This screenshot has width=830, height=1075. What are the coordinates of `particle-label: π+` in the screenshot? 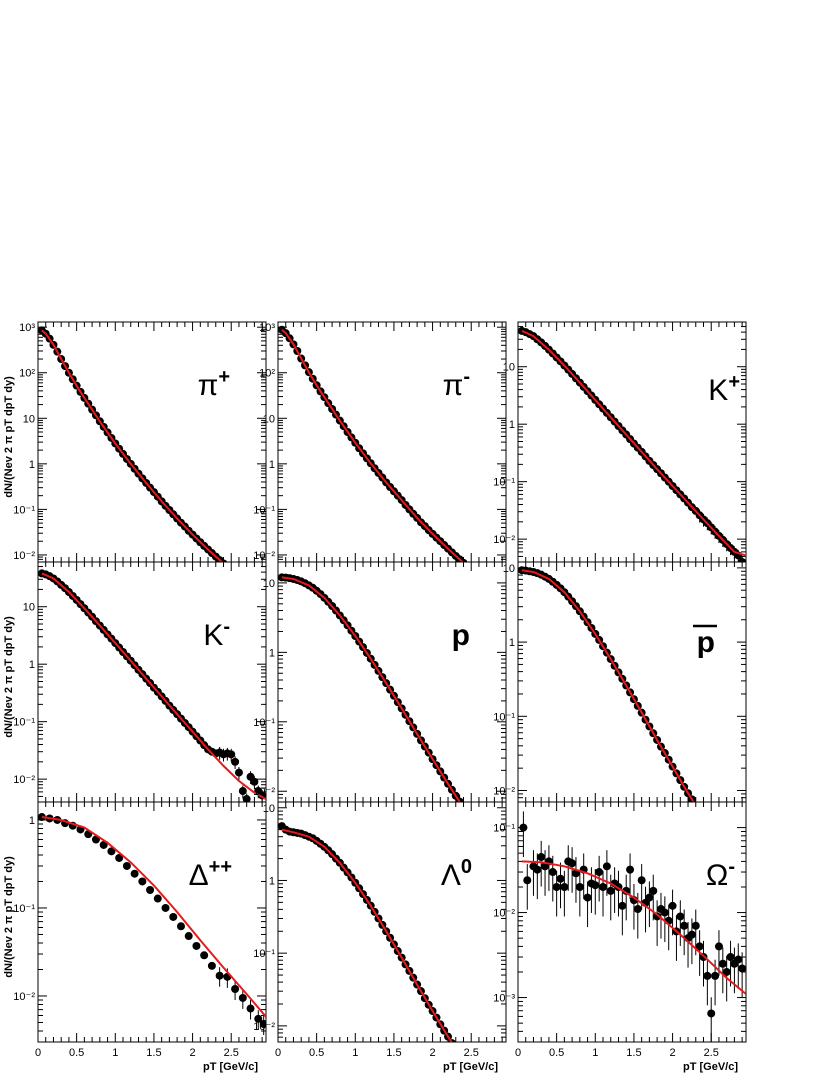 It's located at (214, 384).